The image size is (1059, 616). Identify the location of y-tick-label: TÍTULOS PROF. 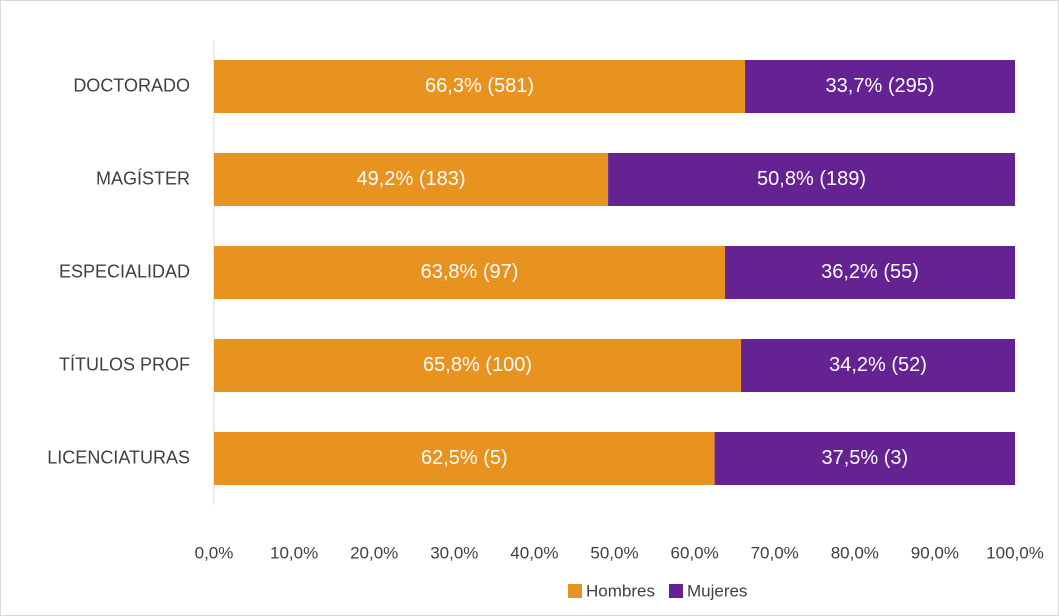
(124, 364).